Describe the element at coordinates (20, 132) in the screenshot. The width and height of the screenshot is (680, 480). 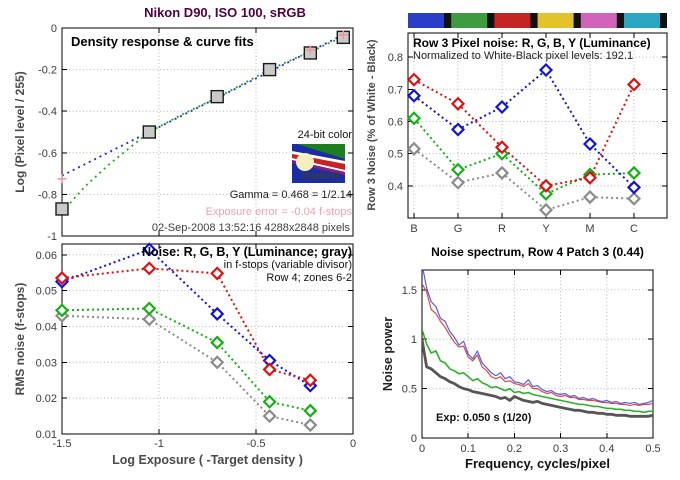
I see `density-y-axis-label: Log (Pixel level / 255)` at that location.